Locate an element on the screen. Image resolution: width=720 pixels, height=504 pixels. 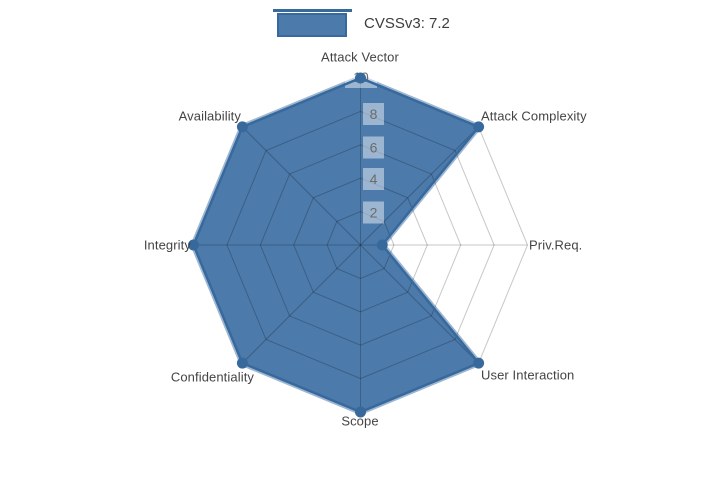
radial-tick-2: 2 is located at coordinates (373, 212).